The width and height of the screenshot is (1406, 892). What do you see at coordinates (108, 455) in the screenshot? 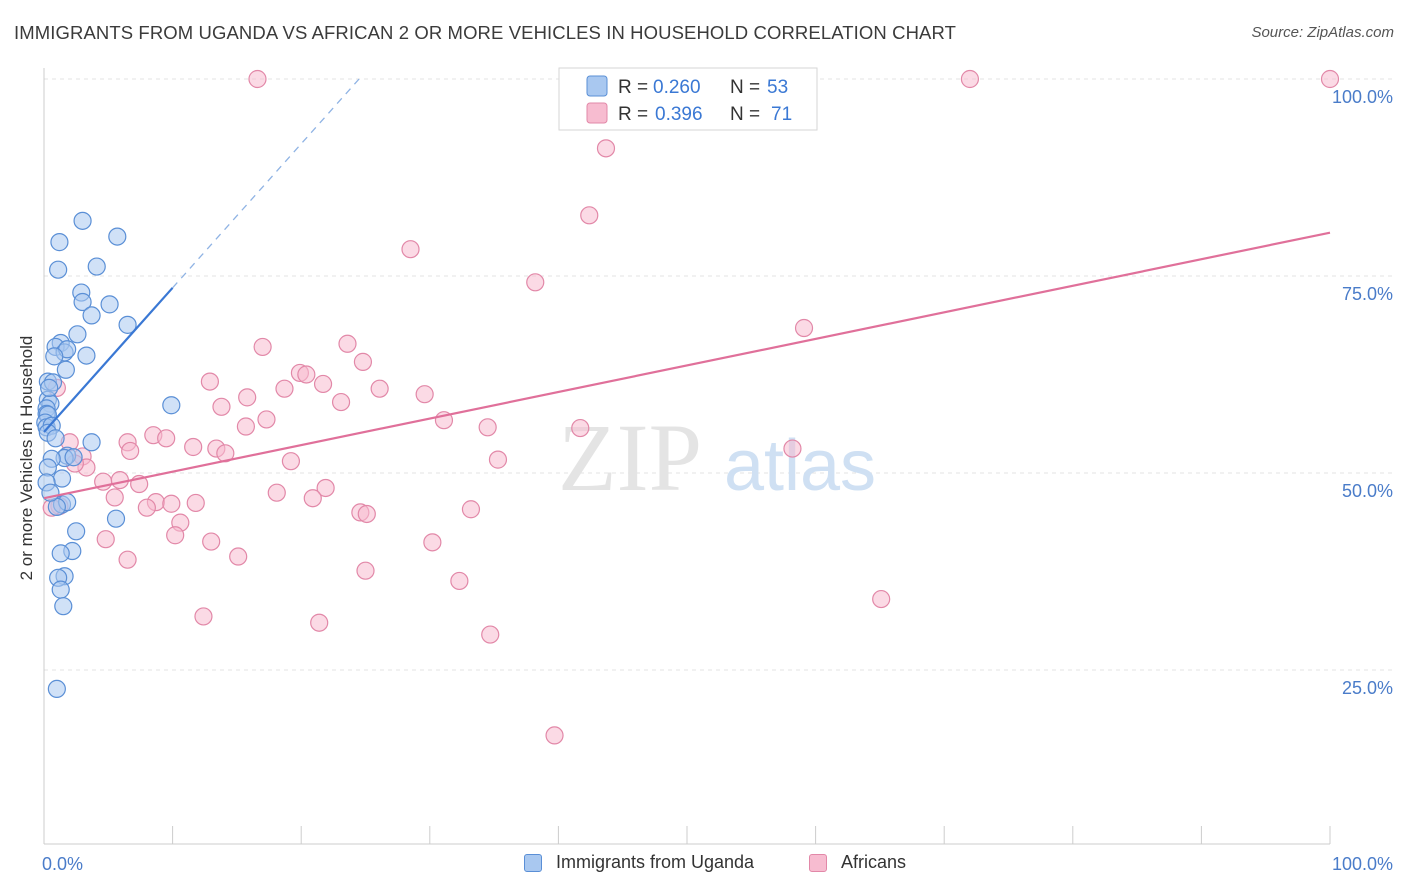
I see `uganda-points` at bounding box center [108, 455].